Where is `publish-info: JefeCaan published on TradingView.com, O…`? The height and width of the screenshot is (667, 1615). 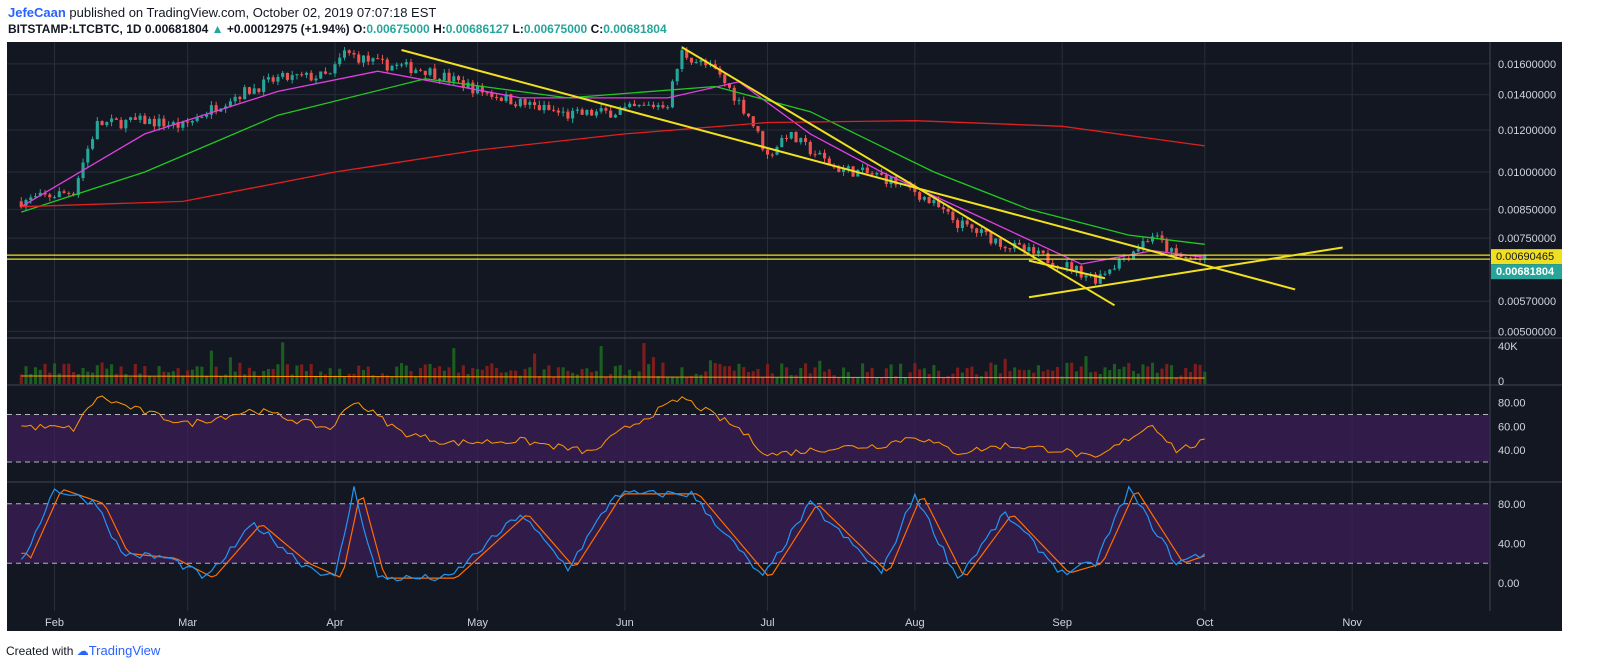 publish-info: JefeCaan published on TradingView.com, O… is located at coordinates (222, 12).